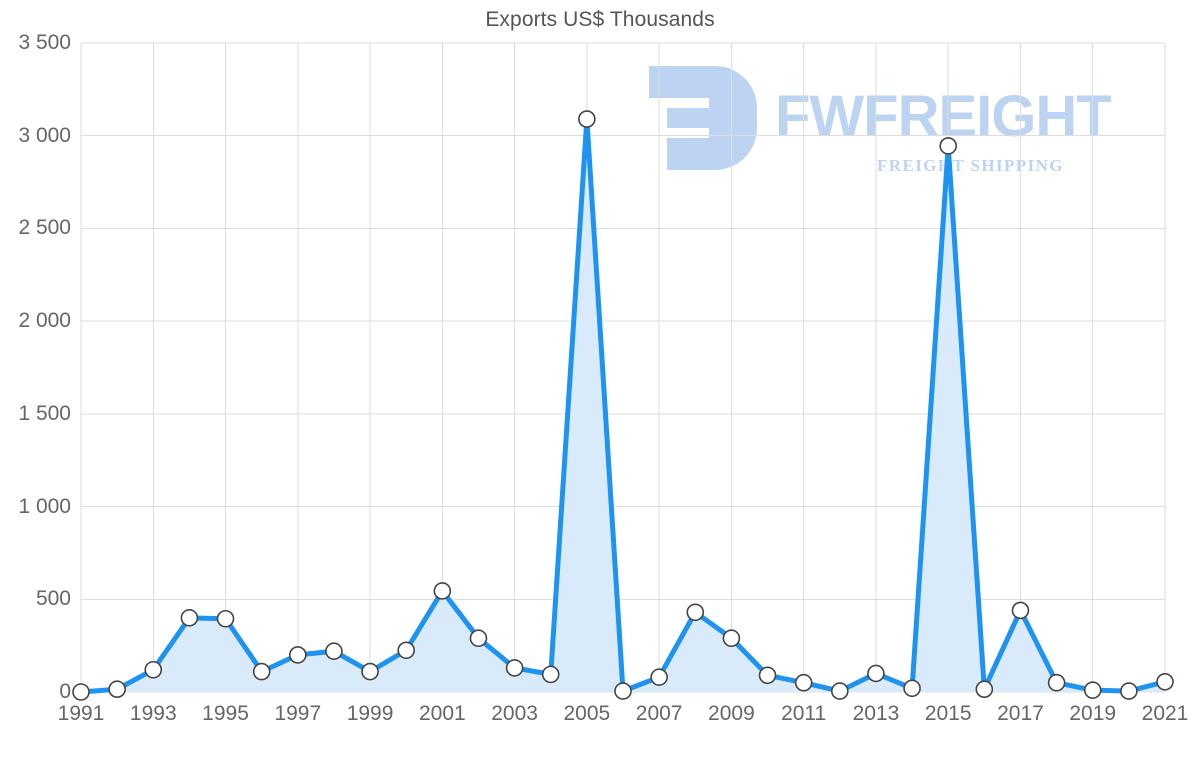 The image size is (1200, 763). Describe the element at coordinates (44, 228) in the screenshot. I see `y-axis-tick-label: 2 500` at that location.